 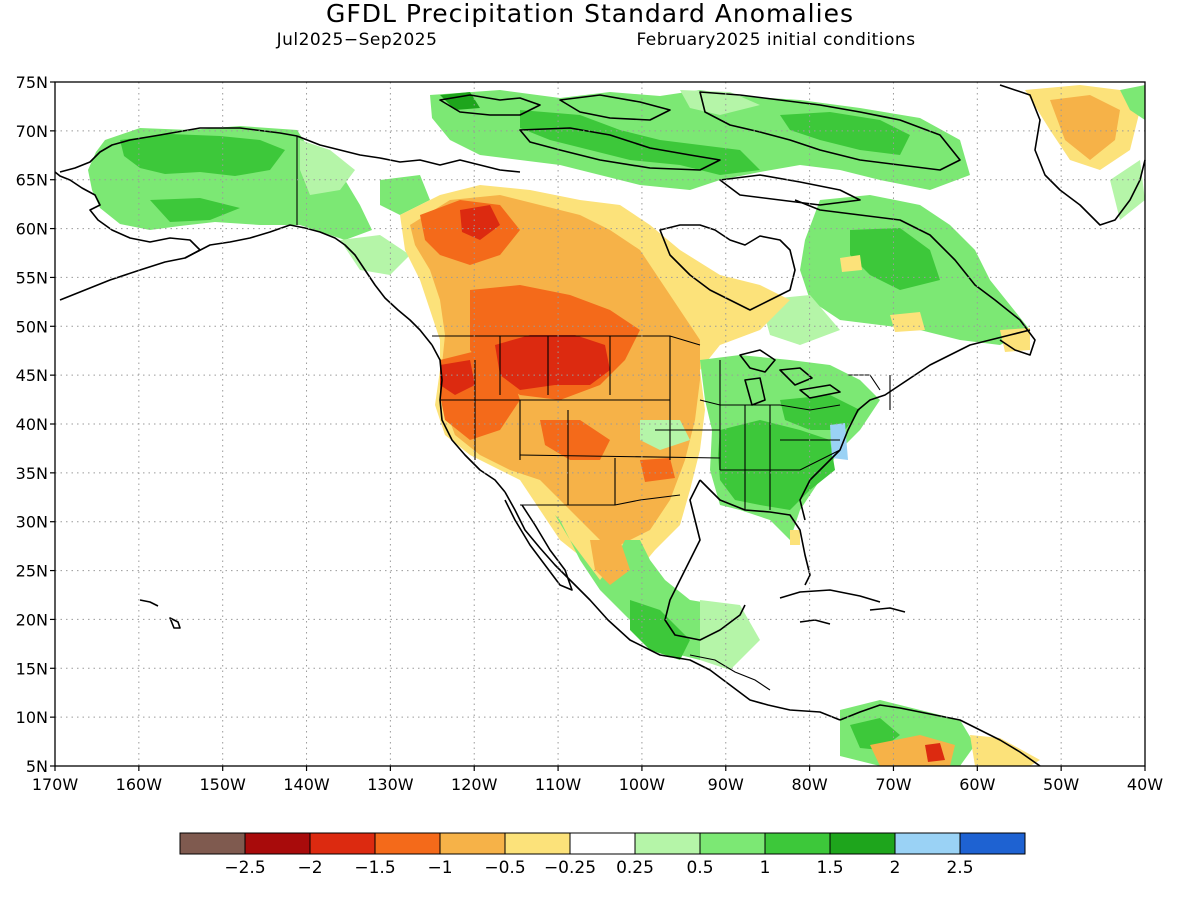 What do you see at coordinates (439, 868) in the screenshot?
I see `colorbar-label: −1` at bounding box center [439, 868].